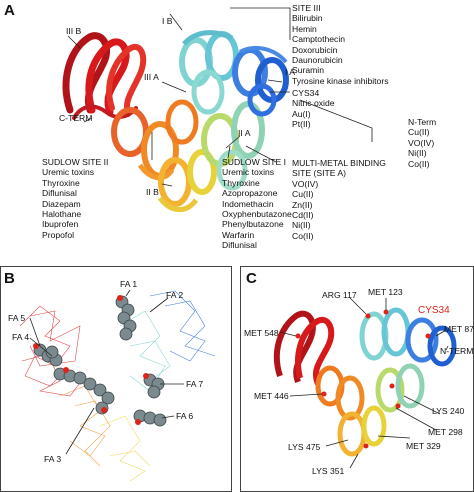 The height and width of the screenshot is (492, 474). Describe the element at coordinates (313, 109) in the screenshot. I see `cys34-ligand-list: CYS34 Nitric oxide Au(I) Pt(II)` at that location.